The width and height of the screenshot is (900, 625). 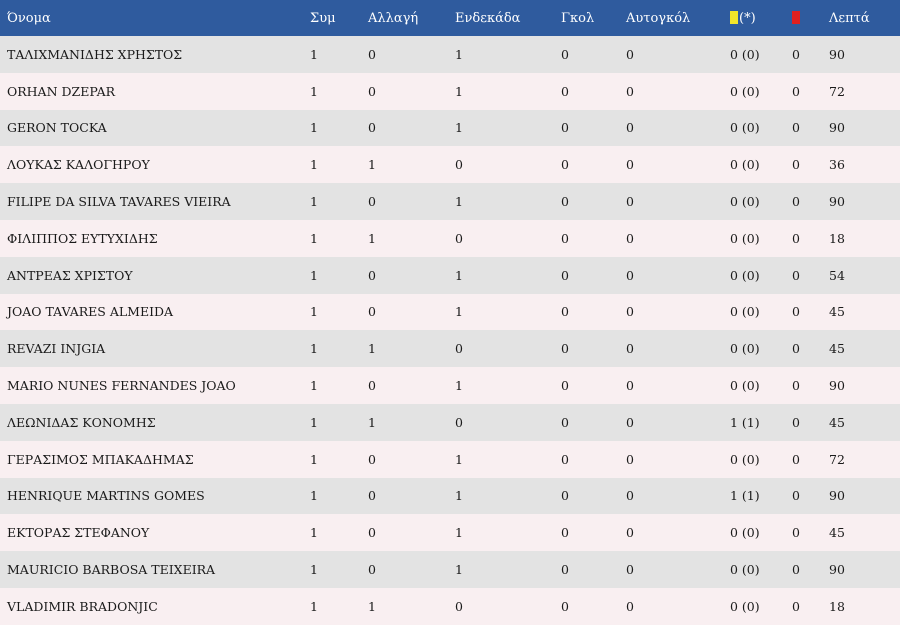 What do you see at coordinates (450, 606) in the screenshot?
I see `table-row: VLADIMIR BRADONJIC 1 1 0 0 0 0 (0) 0 18` at bounding box center [450, 606].